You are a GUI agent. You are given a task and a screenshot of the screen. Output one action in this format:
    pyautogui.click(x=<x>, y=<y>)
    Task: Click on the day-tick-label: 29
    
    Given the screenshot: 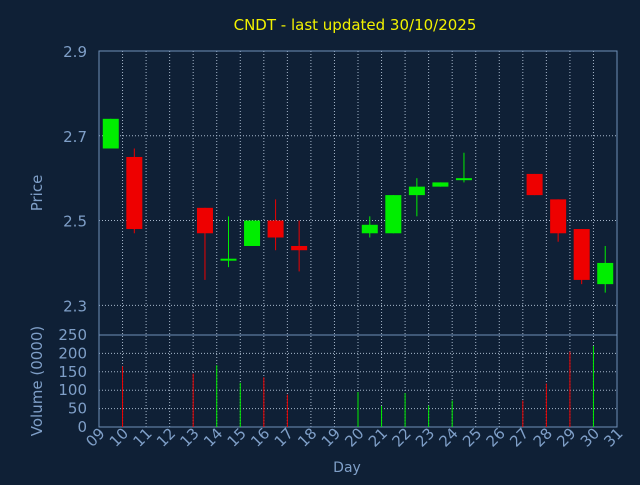 What is the action you would take?
    pyautogui.click(x=566, y=437)
    